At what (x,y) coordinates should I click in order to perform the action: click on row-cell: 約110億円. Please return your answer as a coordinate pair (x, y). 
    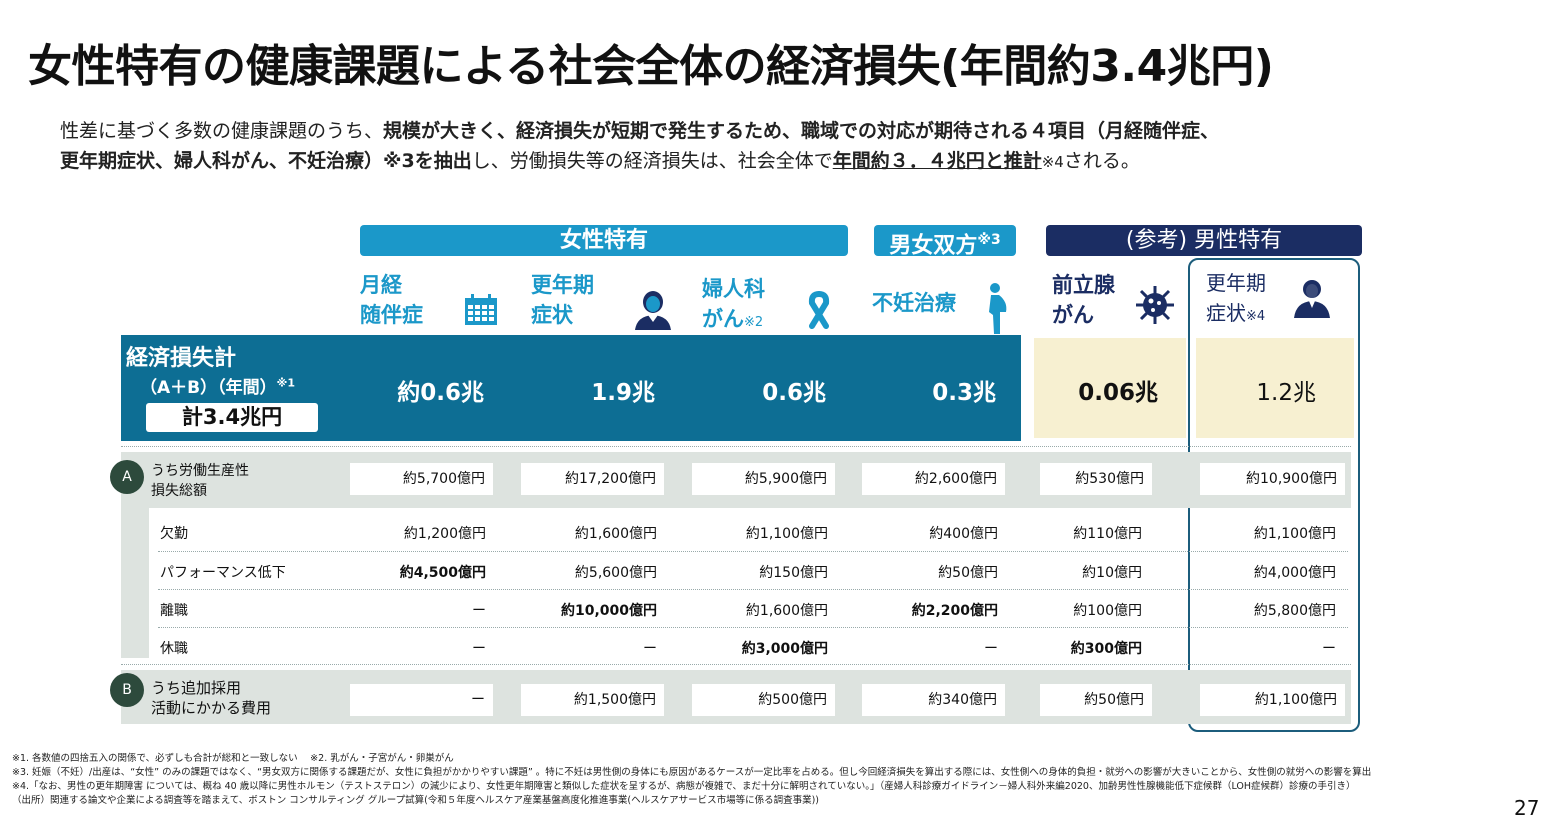
    Looking at the image, I should click on (1107, 534).